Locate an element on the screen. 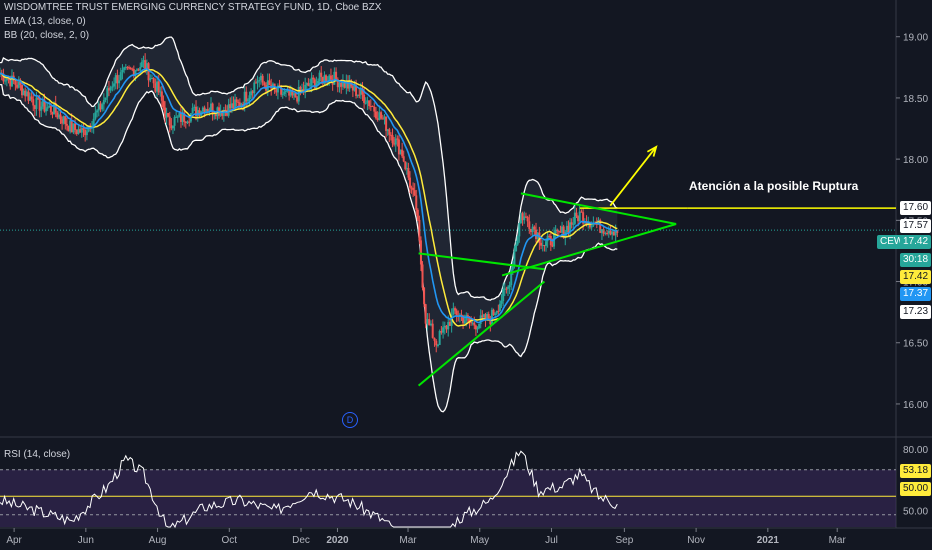  rsi-tick-label-1: 80.00 is located at coordinates (915, 450).